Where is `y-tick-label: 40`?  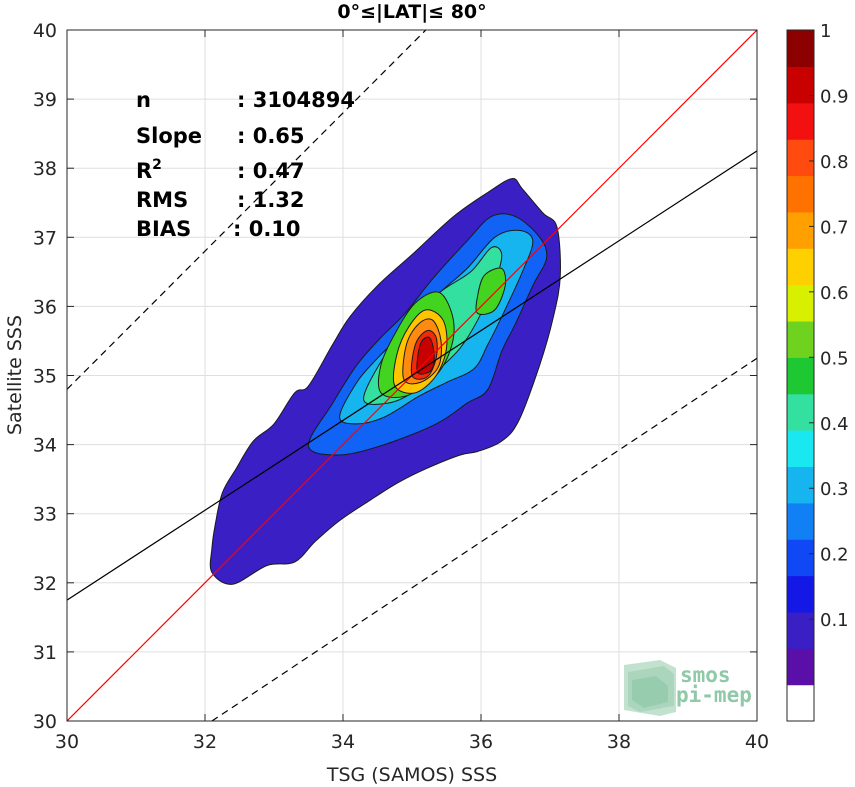 y-tick-label: 40 is located at coordinates (45, 31).